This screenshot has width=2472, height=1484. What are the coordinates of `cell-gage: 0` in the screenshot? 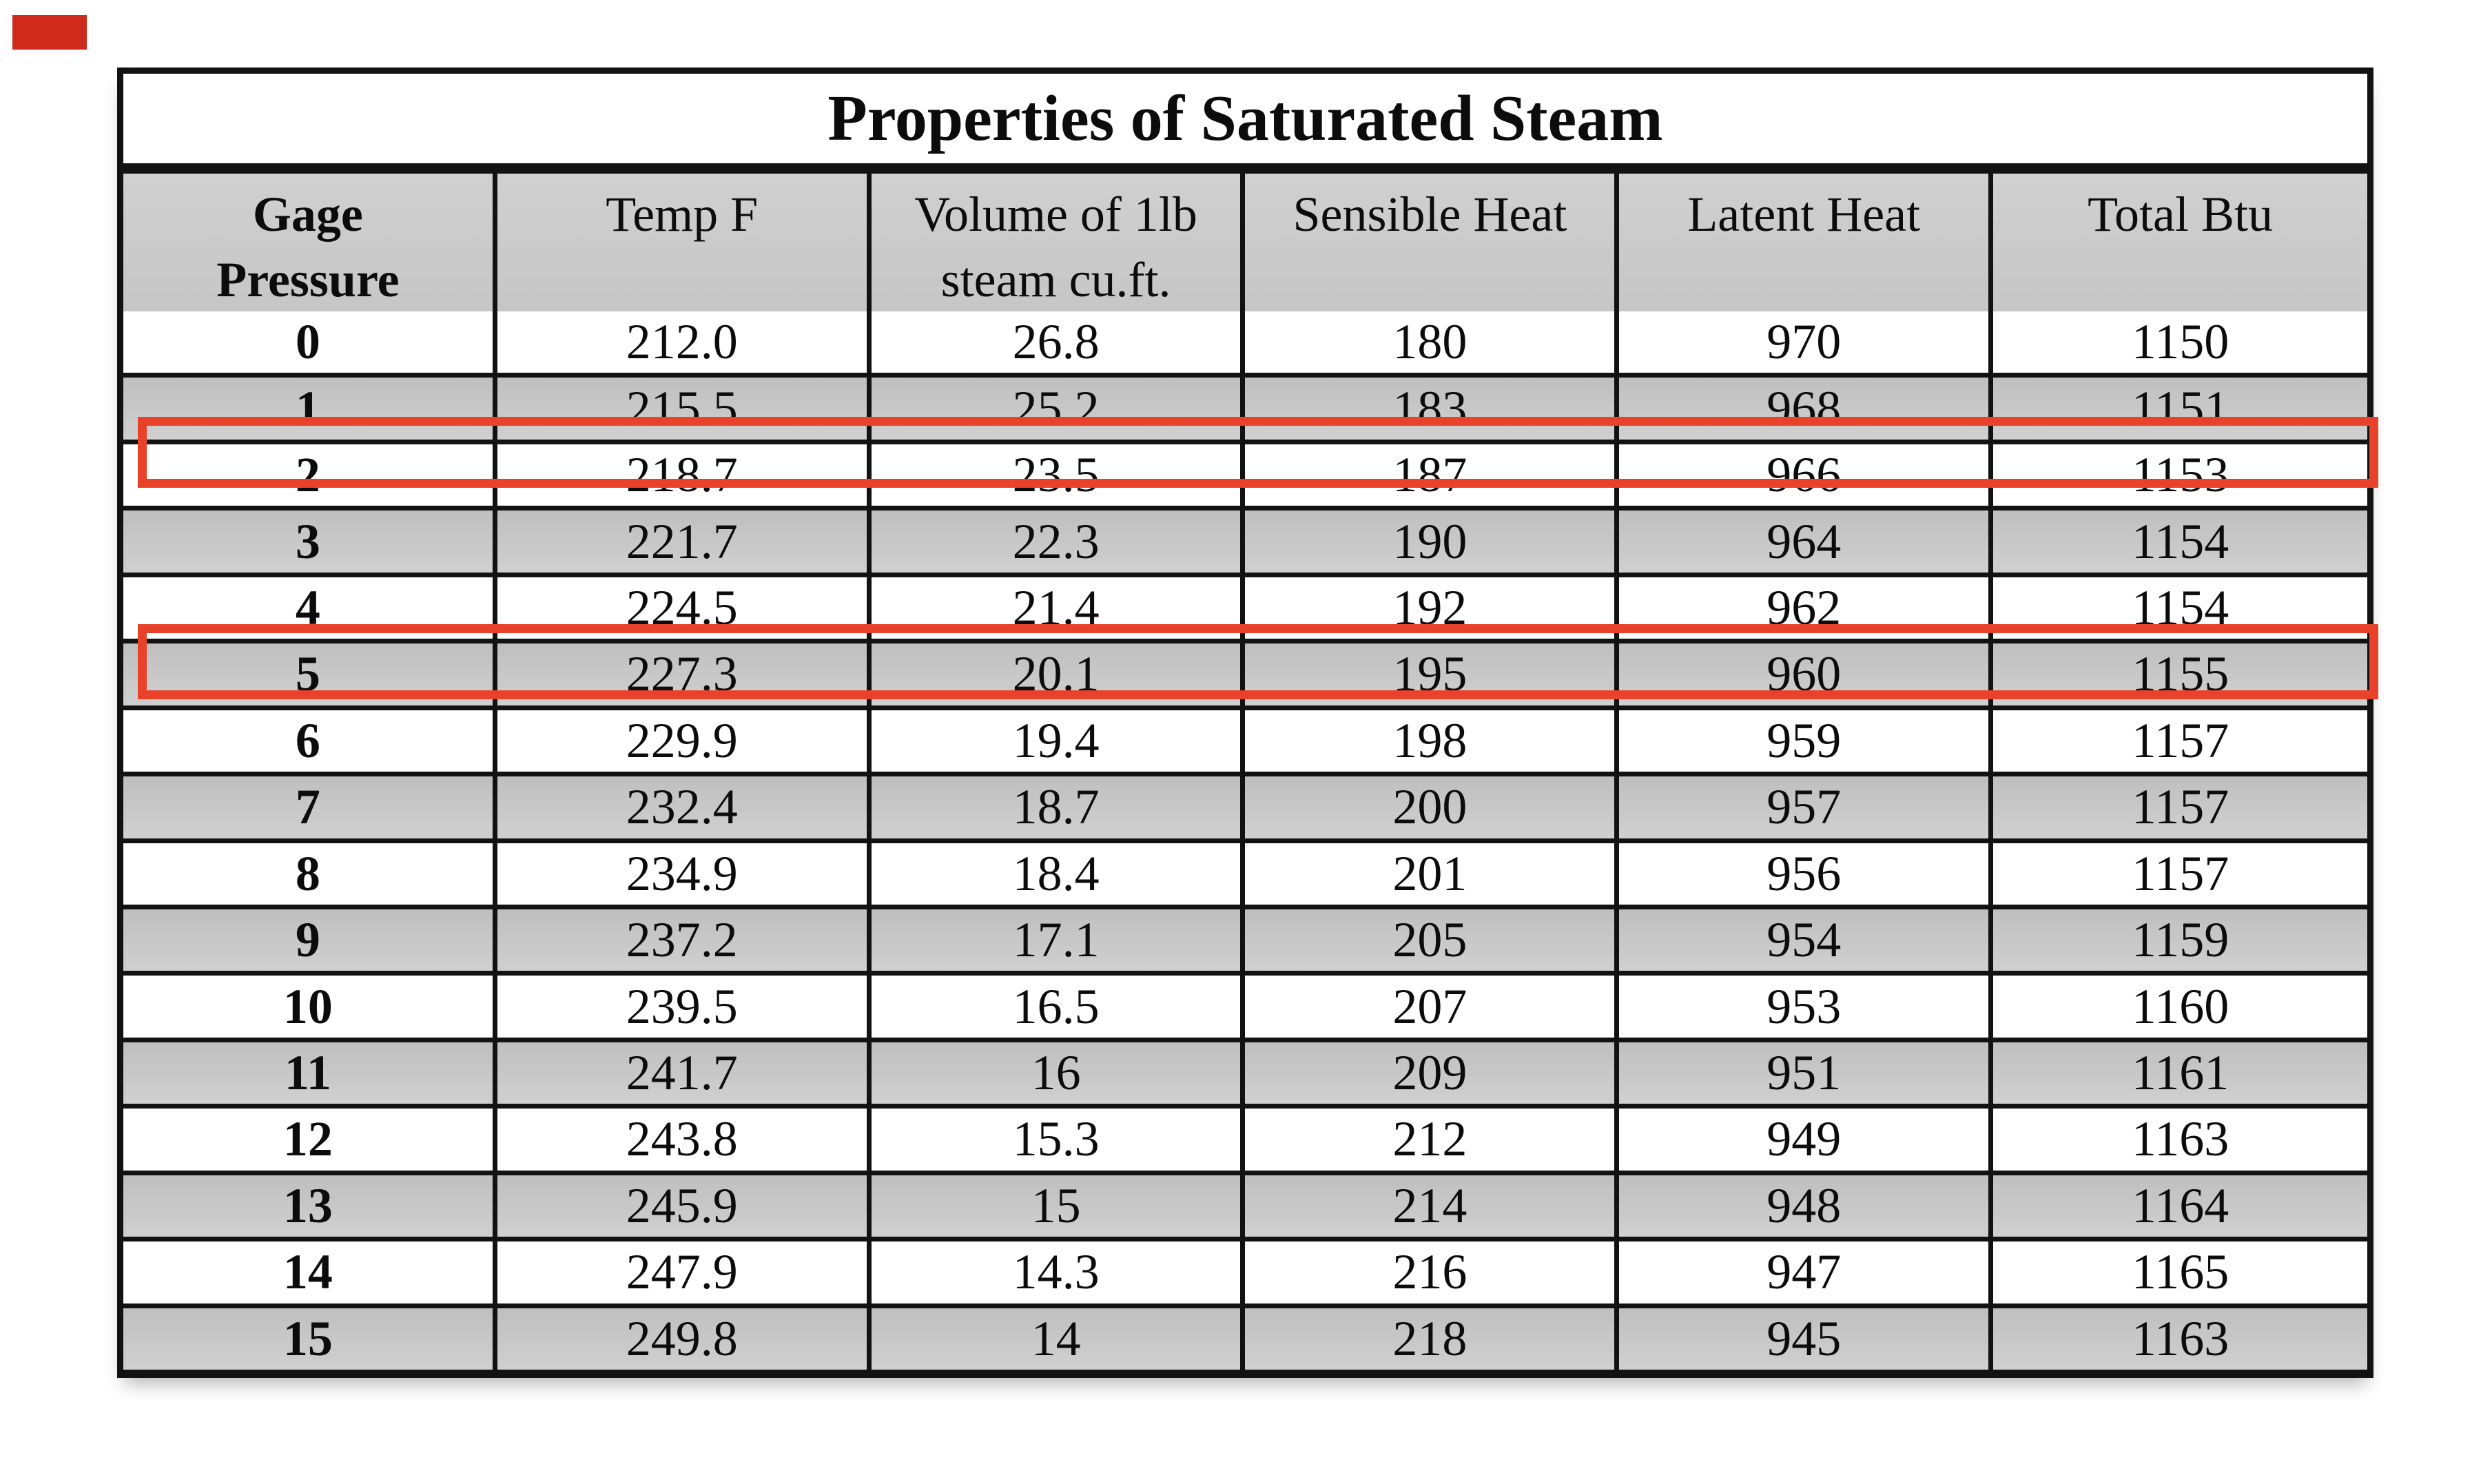 It's located at (310, 342).